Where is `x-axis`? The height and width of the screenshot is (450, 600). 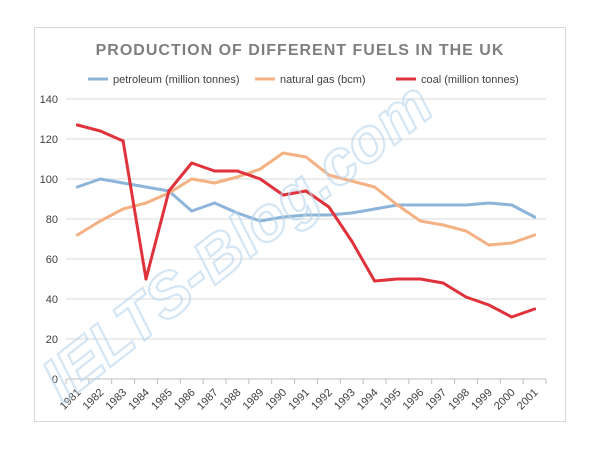 x-axis is located at coordinates (306, 381).